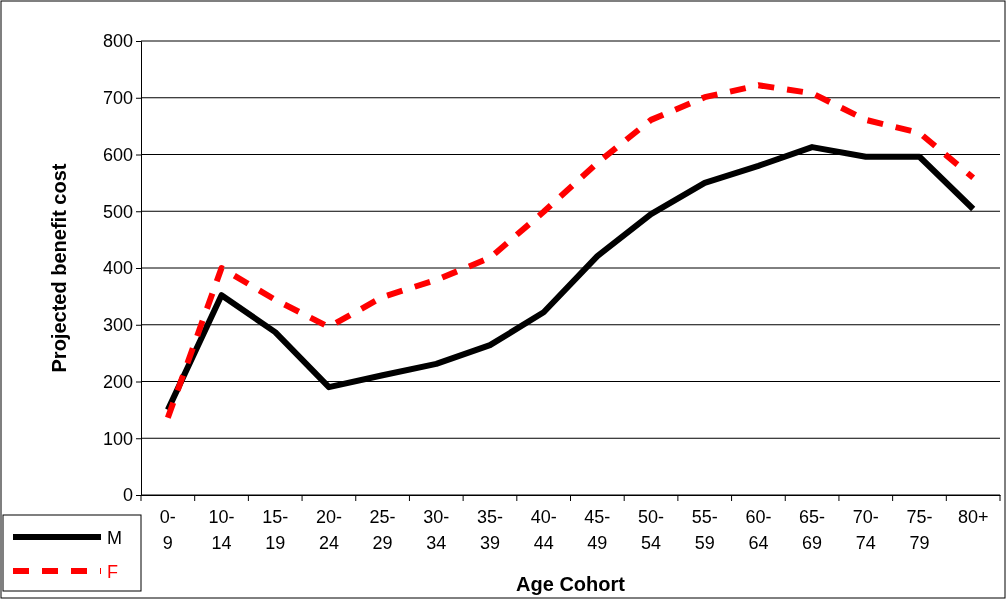  I want to click on y-tick-label: 100, so click(117, 438).